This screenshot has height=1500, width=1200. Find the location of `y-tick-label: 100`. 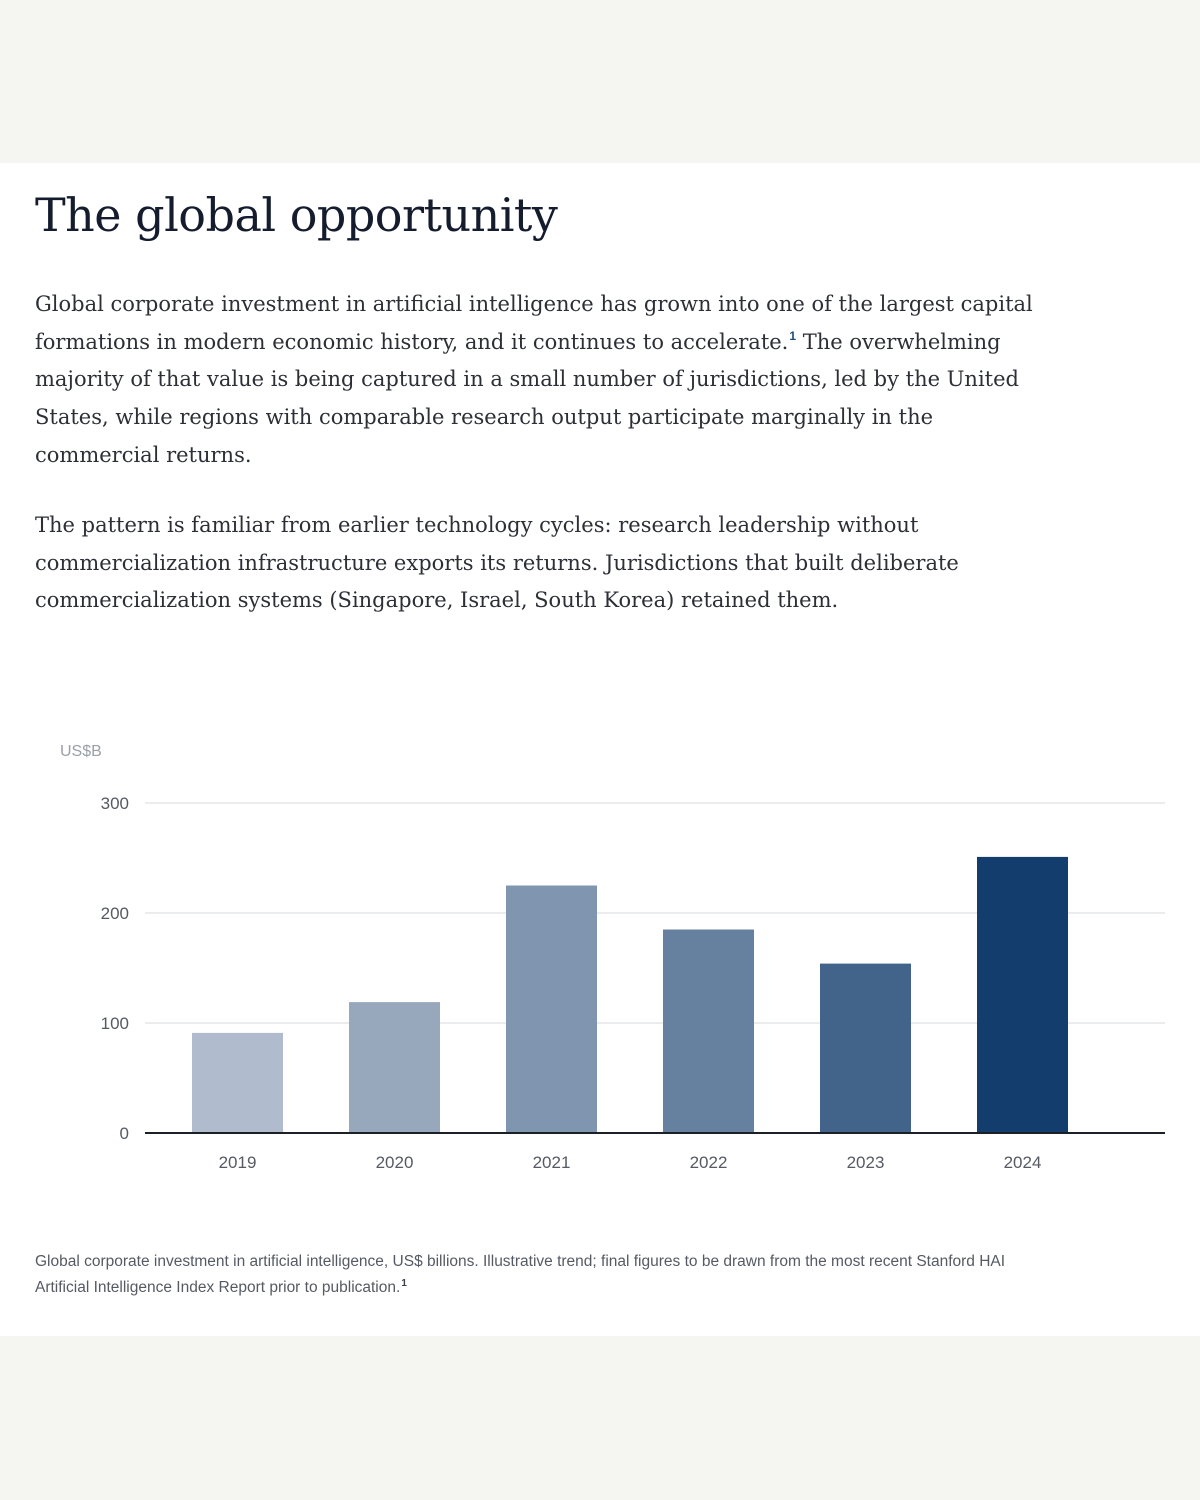

y-tick-label: 100 is located at coordinates (115, 1023).